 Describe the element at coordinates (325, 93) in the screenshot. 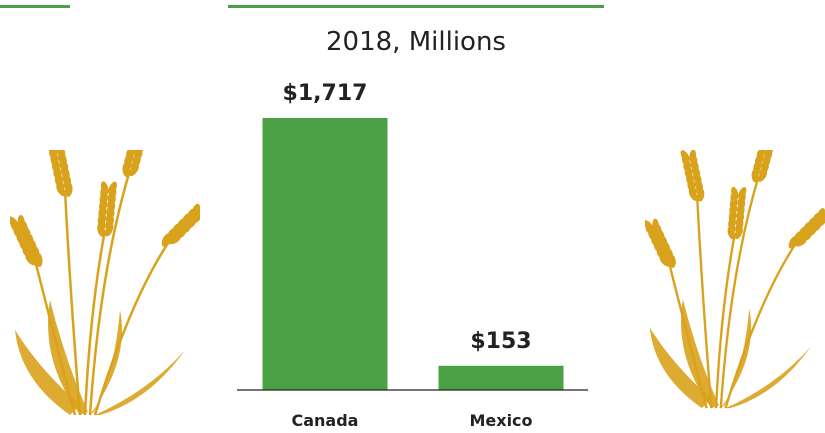

I see `value-label-canada: $1,717` at that location.